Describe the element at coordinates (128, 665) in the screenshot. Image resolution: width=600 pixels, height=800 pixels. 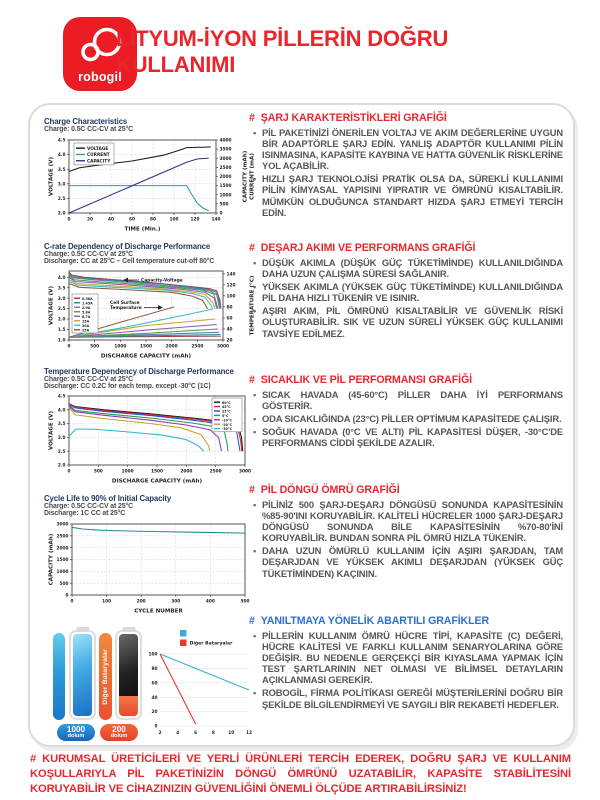
I see `bad-battery-empty-fill` at that location.